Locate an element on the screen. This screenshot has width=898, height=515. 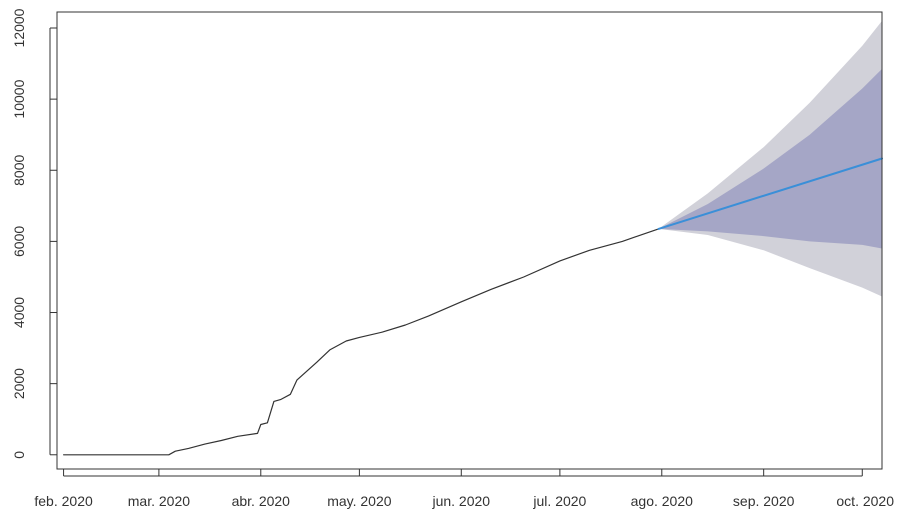
x-tick-label: oct. 2020 is located at coordinates (865, 501).